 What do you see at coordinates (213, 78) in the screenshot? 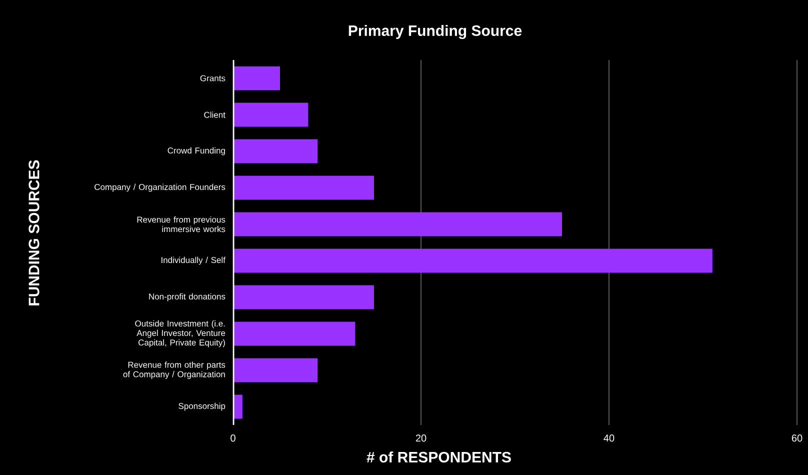
I see `y-tick-label: Grants` at bounding box center [213, 78].